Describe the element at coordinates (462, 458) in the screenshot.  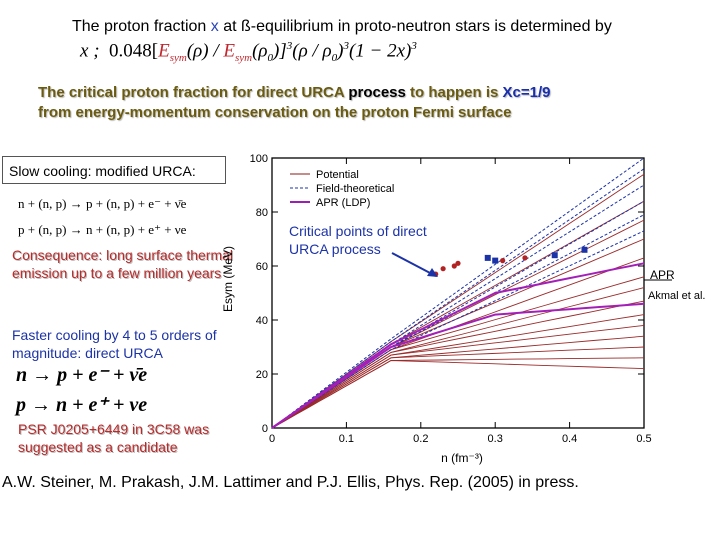
I see `x-axis-label: n (fm⁻³)` at that location.